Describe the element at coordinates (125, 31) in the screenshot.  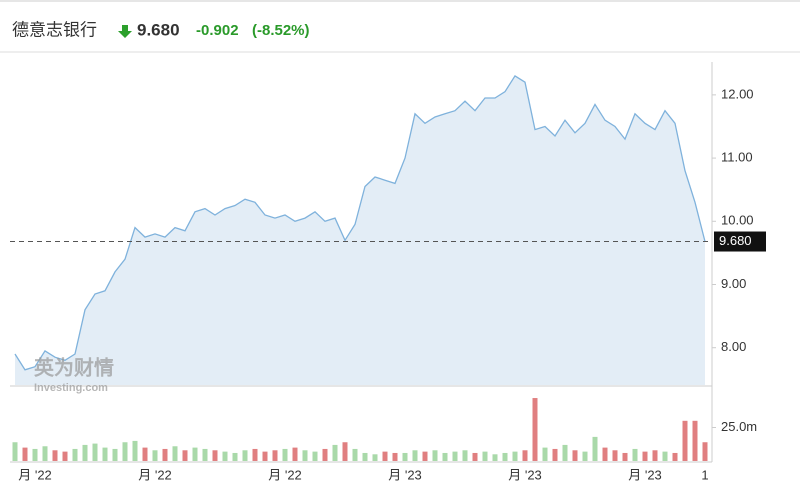
I see `down-arrow` at that location.